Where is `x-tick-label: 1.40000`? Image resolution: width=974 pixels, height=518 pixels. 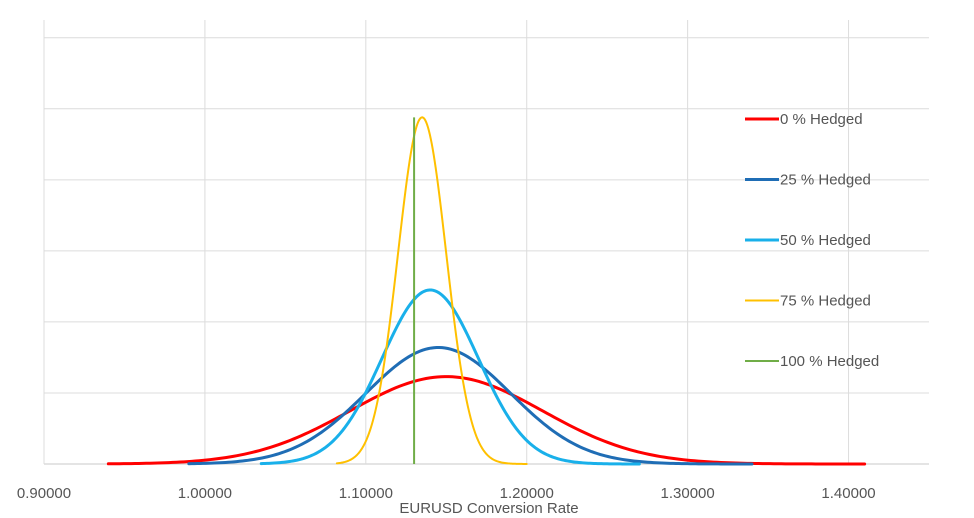 x-tick-label: 1.40000 is located at coordinates (848, 493).